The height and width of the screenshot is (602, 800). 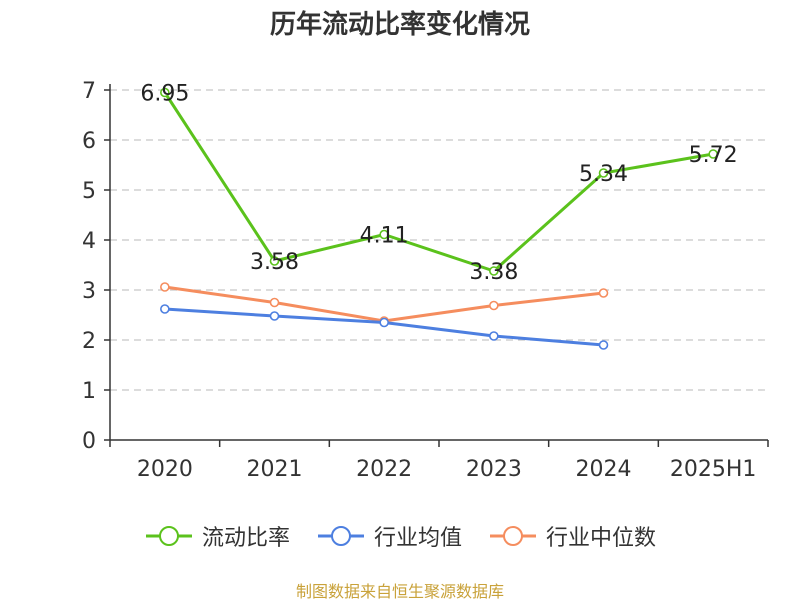 I want to click on data-label: 3.58, so click(x=274, y=262).